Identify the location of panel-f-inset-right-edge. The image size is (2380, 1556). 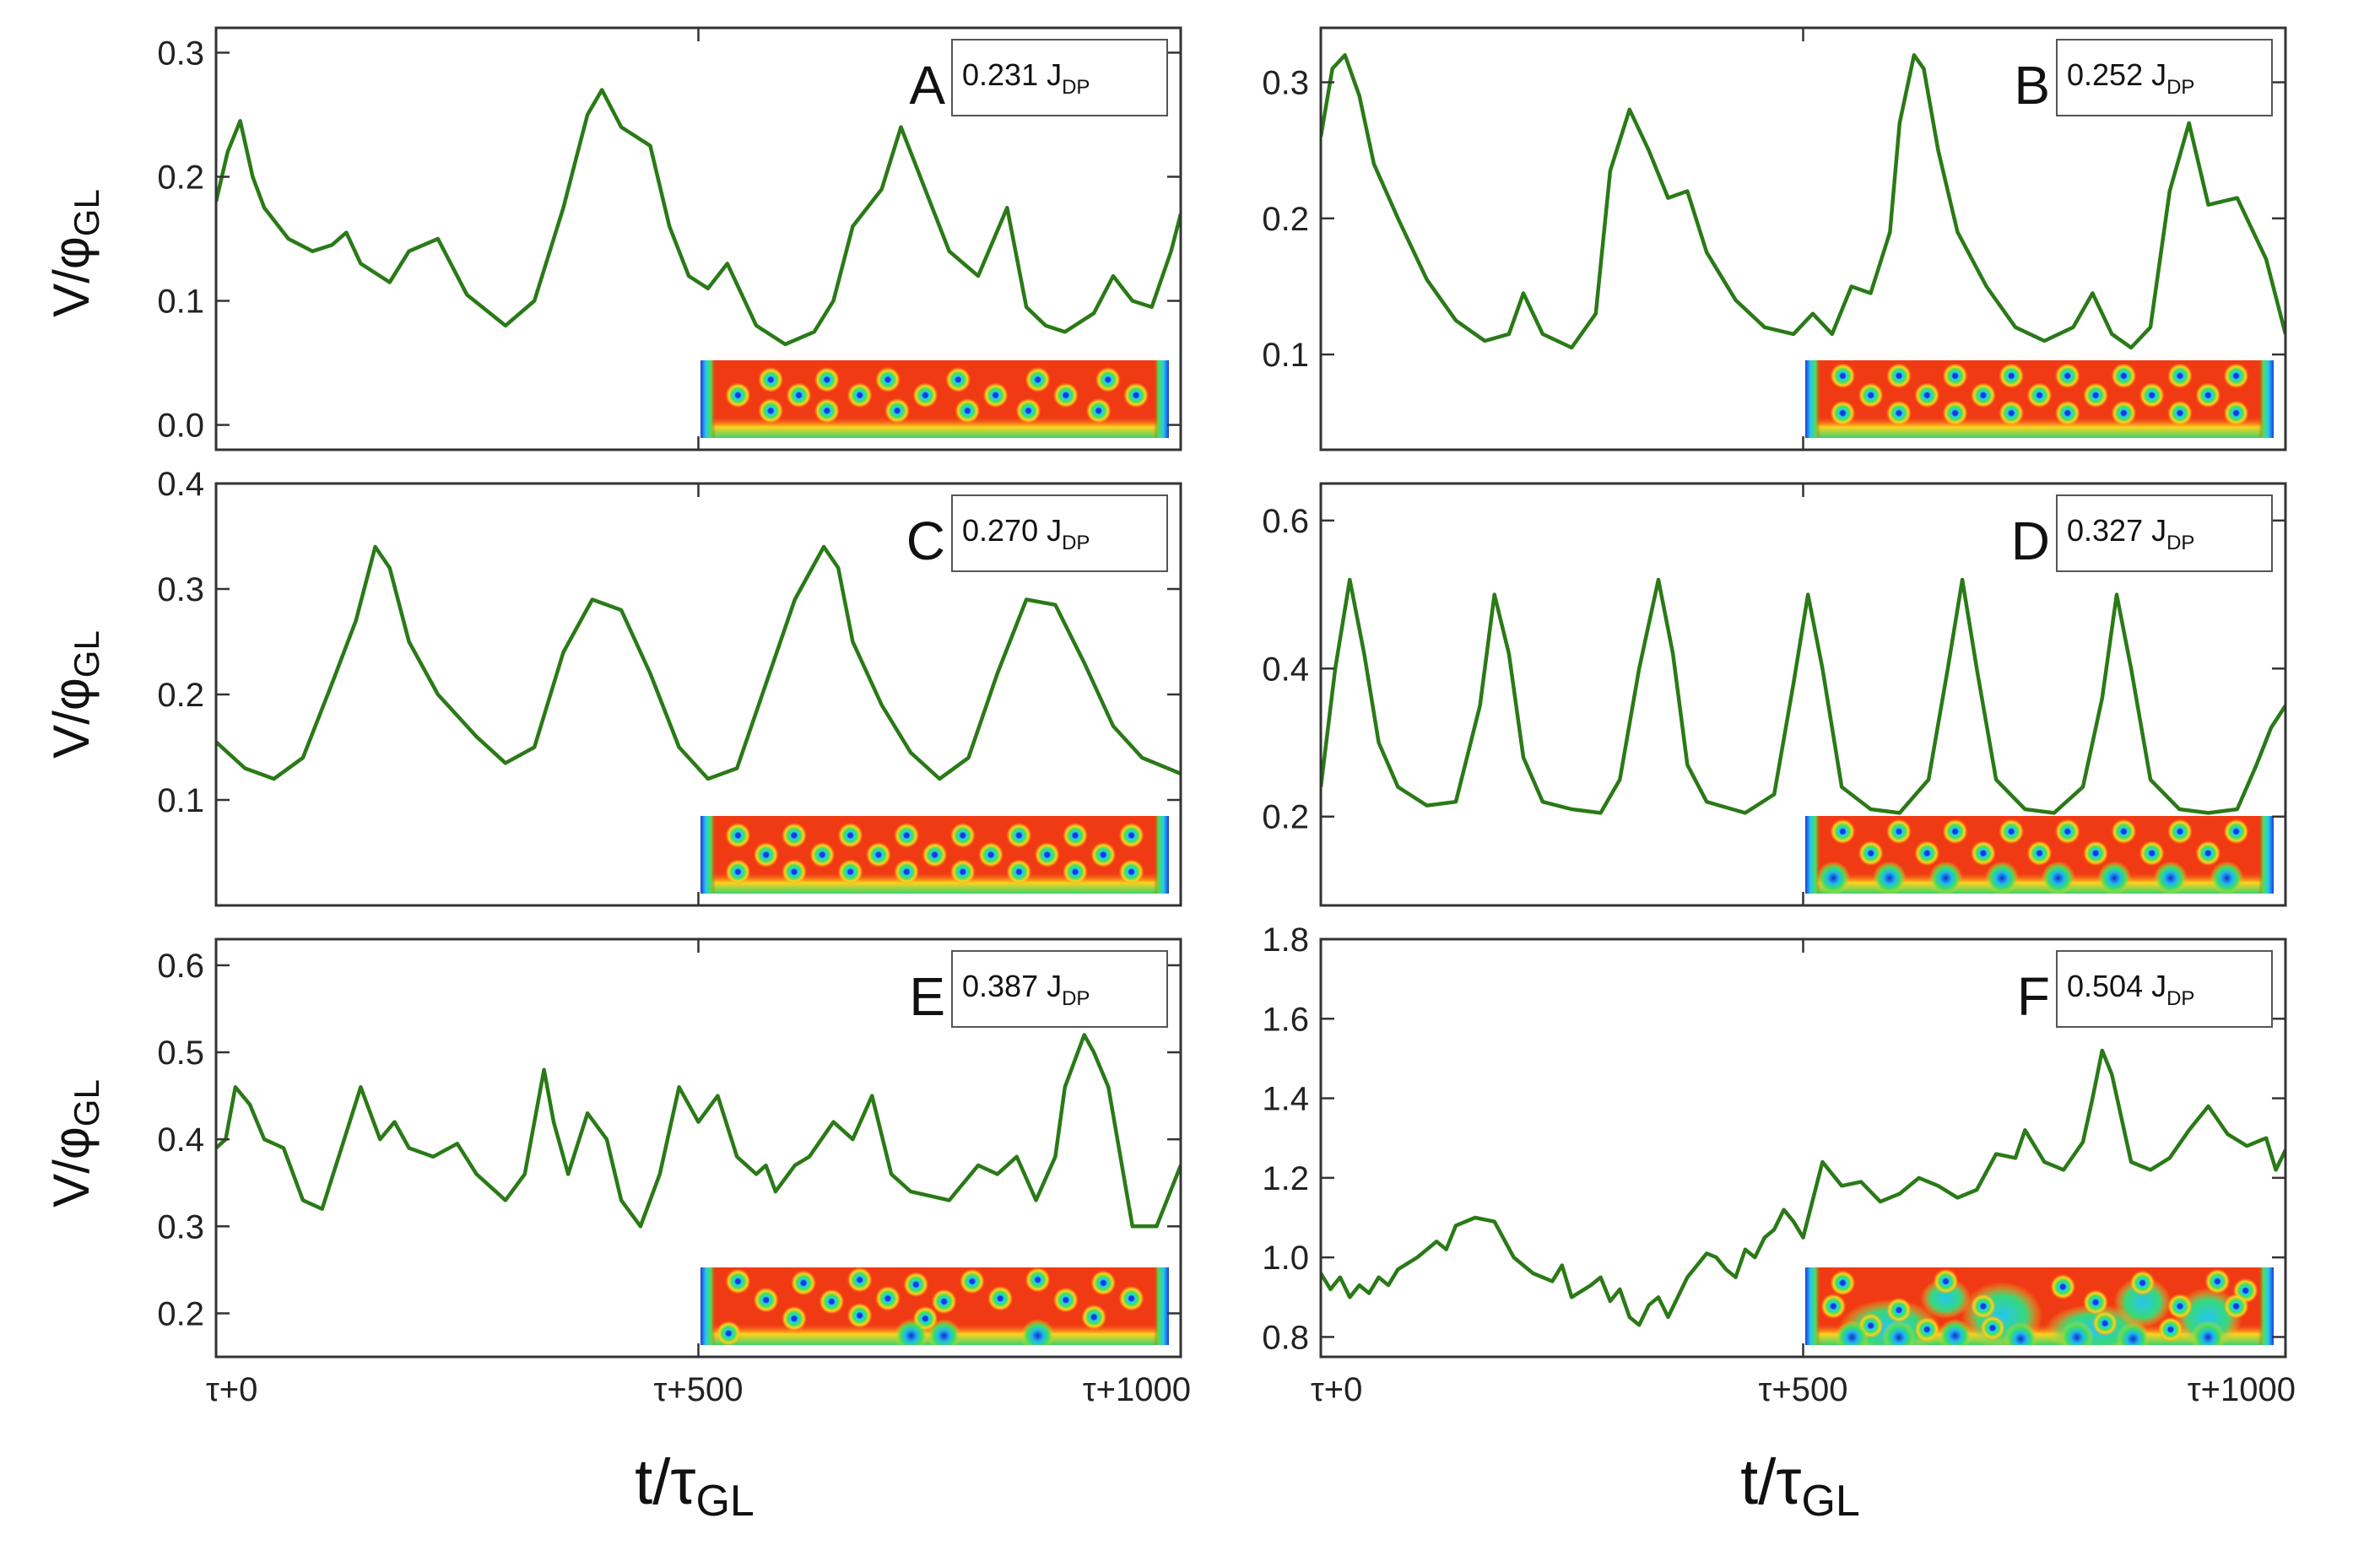
(2266, 1306).